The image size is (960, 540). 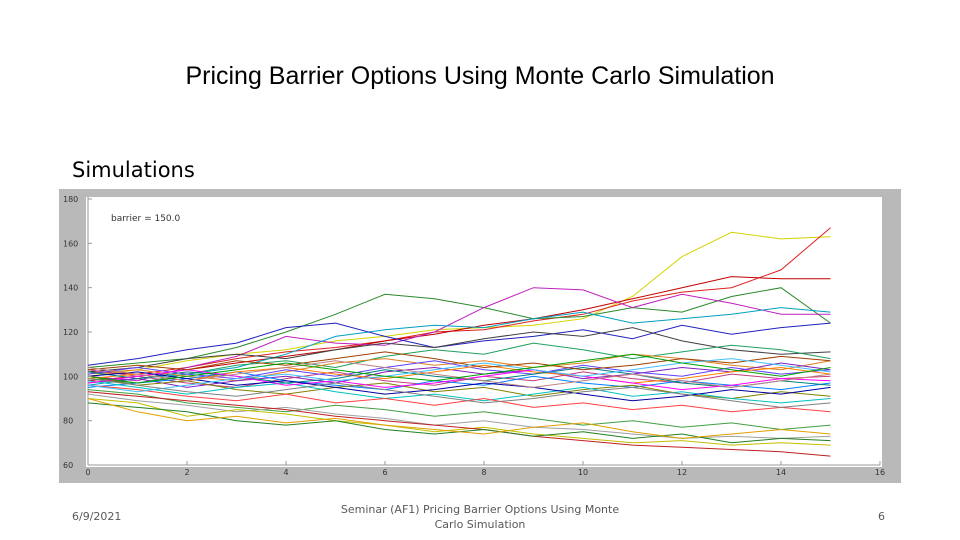 What do you see at coordinates (186, 472) in the screenshot?
I see `x-tick-label: 2` at bounding box center [186, 472].